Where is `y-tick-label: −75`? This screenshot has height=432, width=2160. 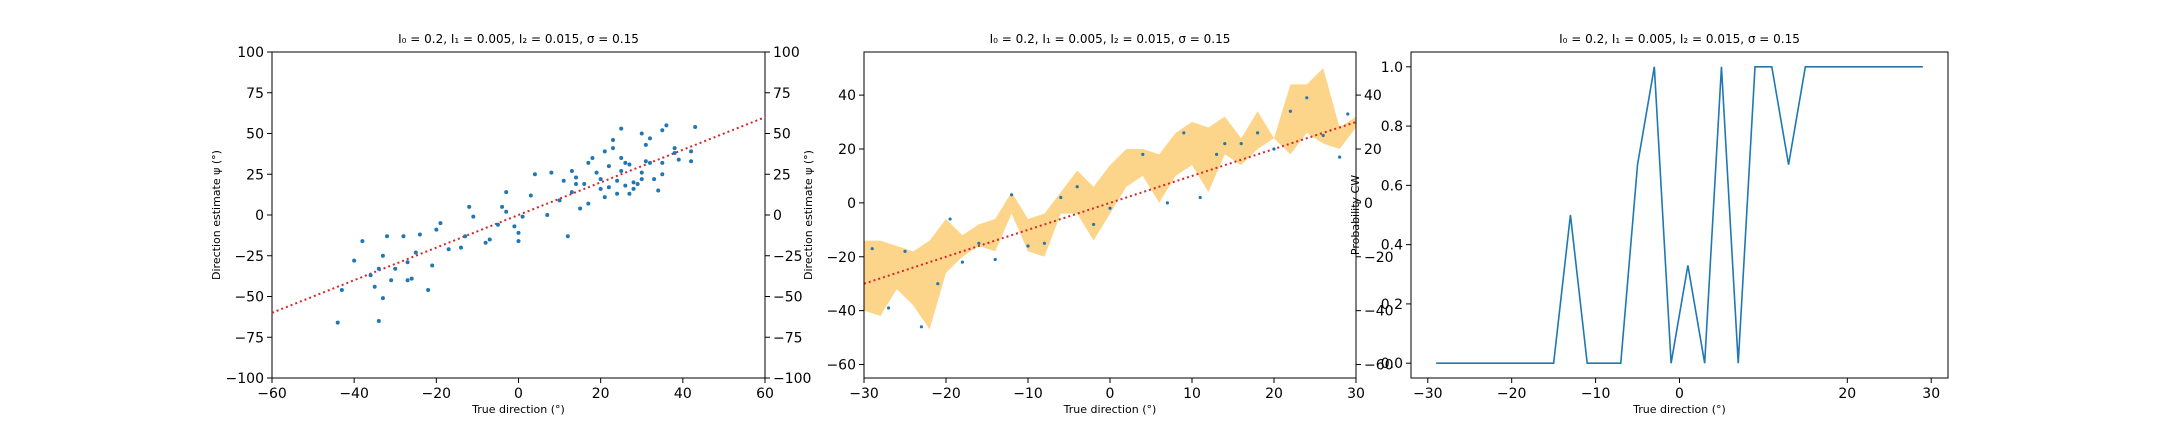 y-tick-label: −75 is located at coordinates (249, 338).